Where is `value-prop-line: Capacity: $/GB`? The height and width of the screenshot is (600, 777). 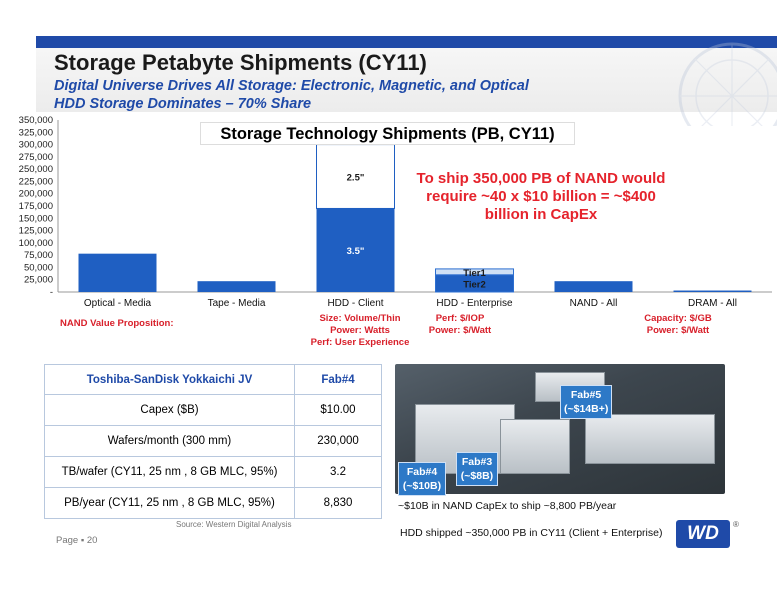
value-prop-line: Capacity: $/GB is located at coordinates (678, 318).